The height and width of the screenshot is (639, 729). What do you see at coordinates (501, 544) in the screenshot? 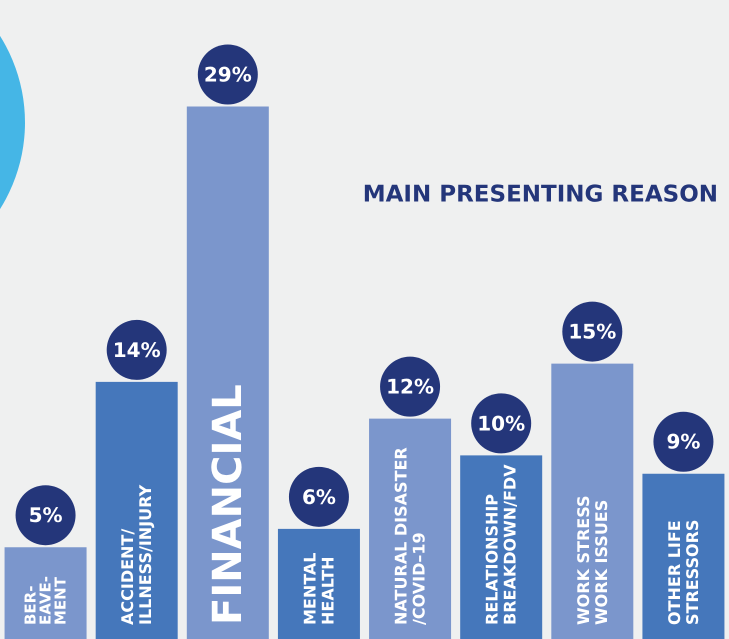
I see `x-tick-label: RELATIONSHIP BREAKDOWN/FDV` at bounding box center [501, 544].